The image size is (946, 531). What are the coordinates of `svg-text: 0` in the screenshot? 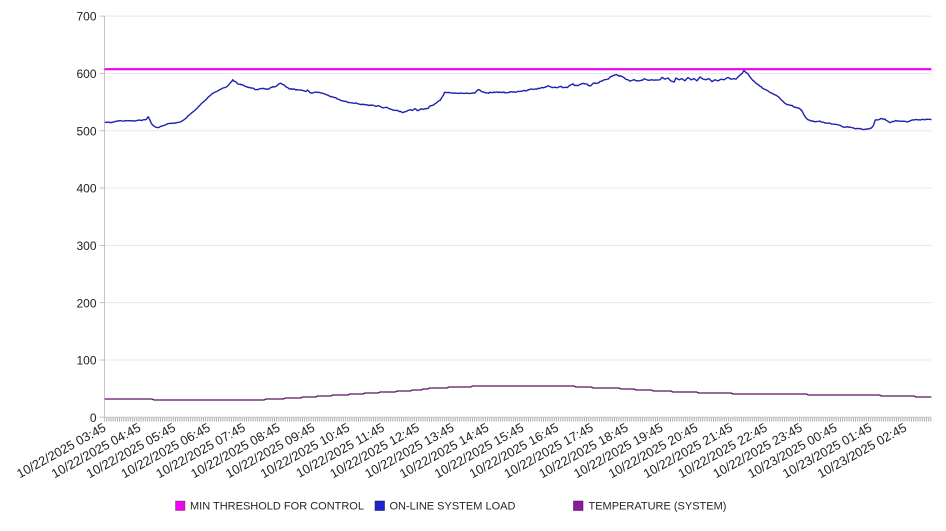 It's located at (93, 418).